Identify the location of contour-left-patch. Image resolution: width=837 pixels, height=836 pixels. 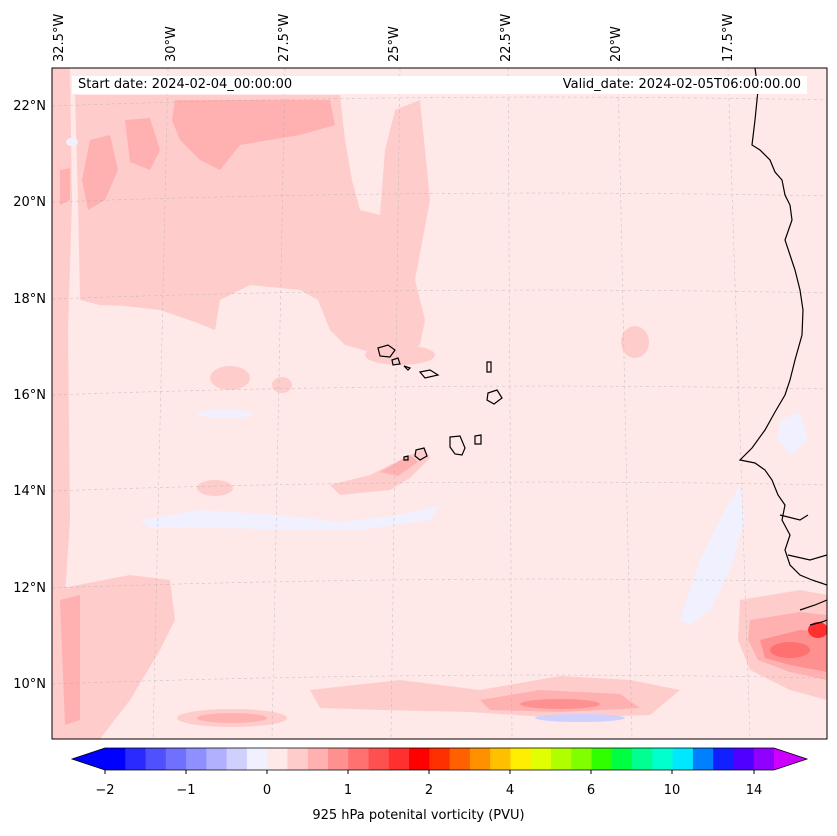
(65, 186).